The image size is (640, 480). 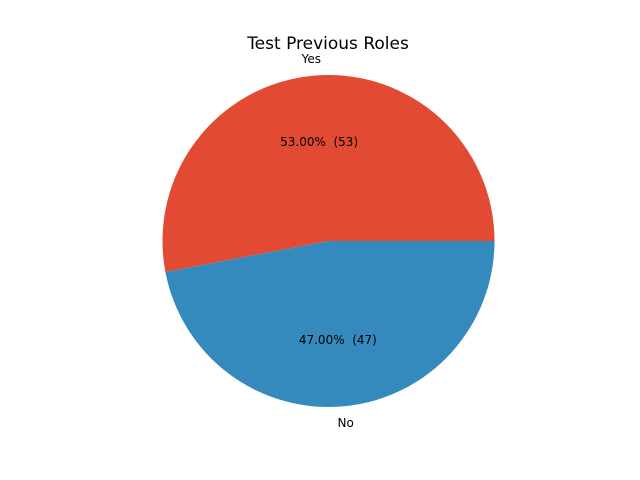 I want to click on pie-labels: Yes 53.00% (53) No 47.00% (47), so click(x=328, y=241).